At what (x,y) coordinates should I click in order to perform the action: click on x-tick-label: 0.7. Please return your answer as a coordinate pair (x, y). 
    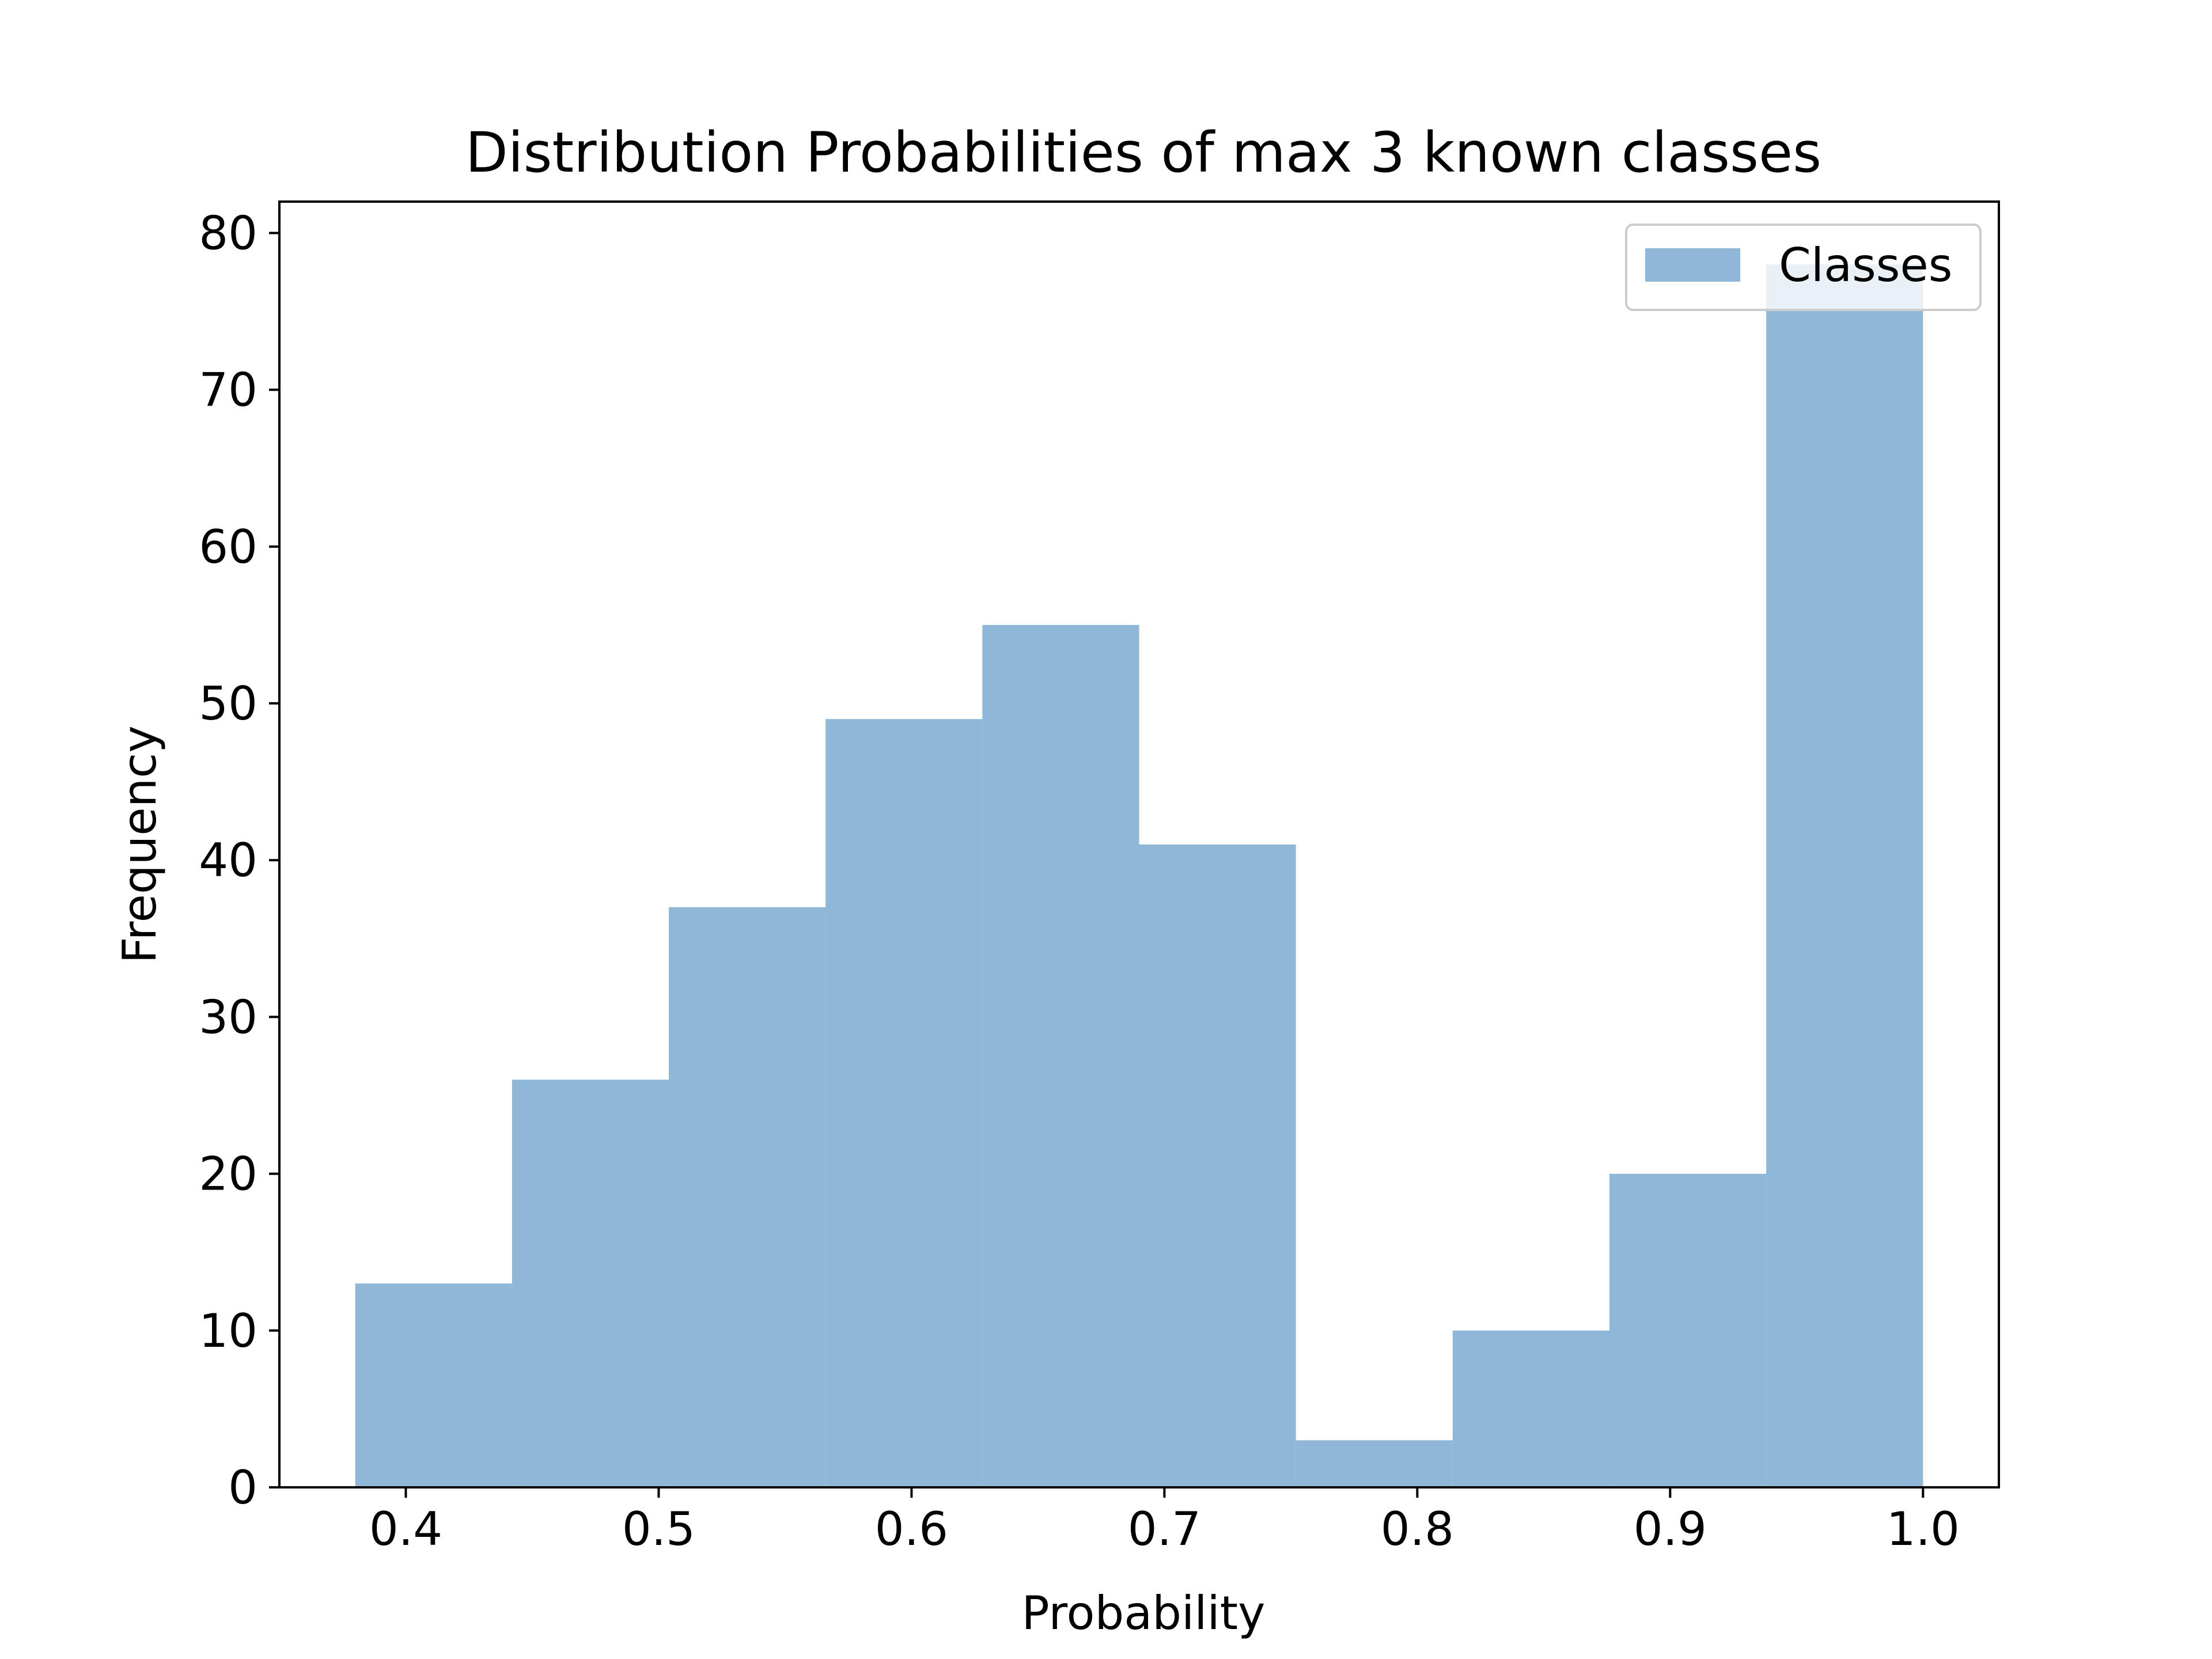
    Looking at the image, I should click on (1164, 1529).